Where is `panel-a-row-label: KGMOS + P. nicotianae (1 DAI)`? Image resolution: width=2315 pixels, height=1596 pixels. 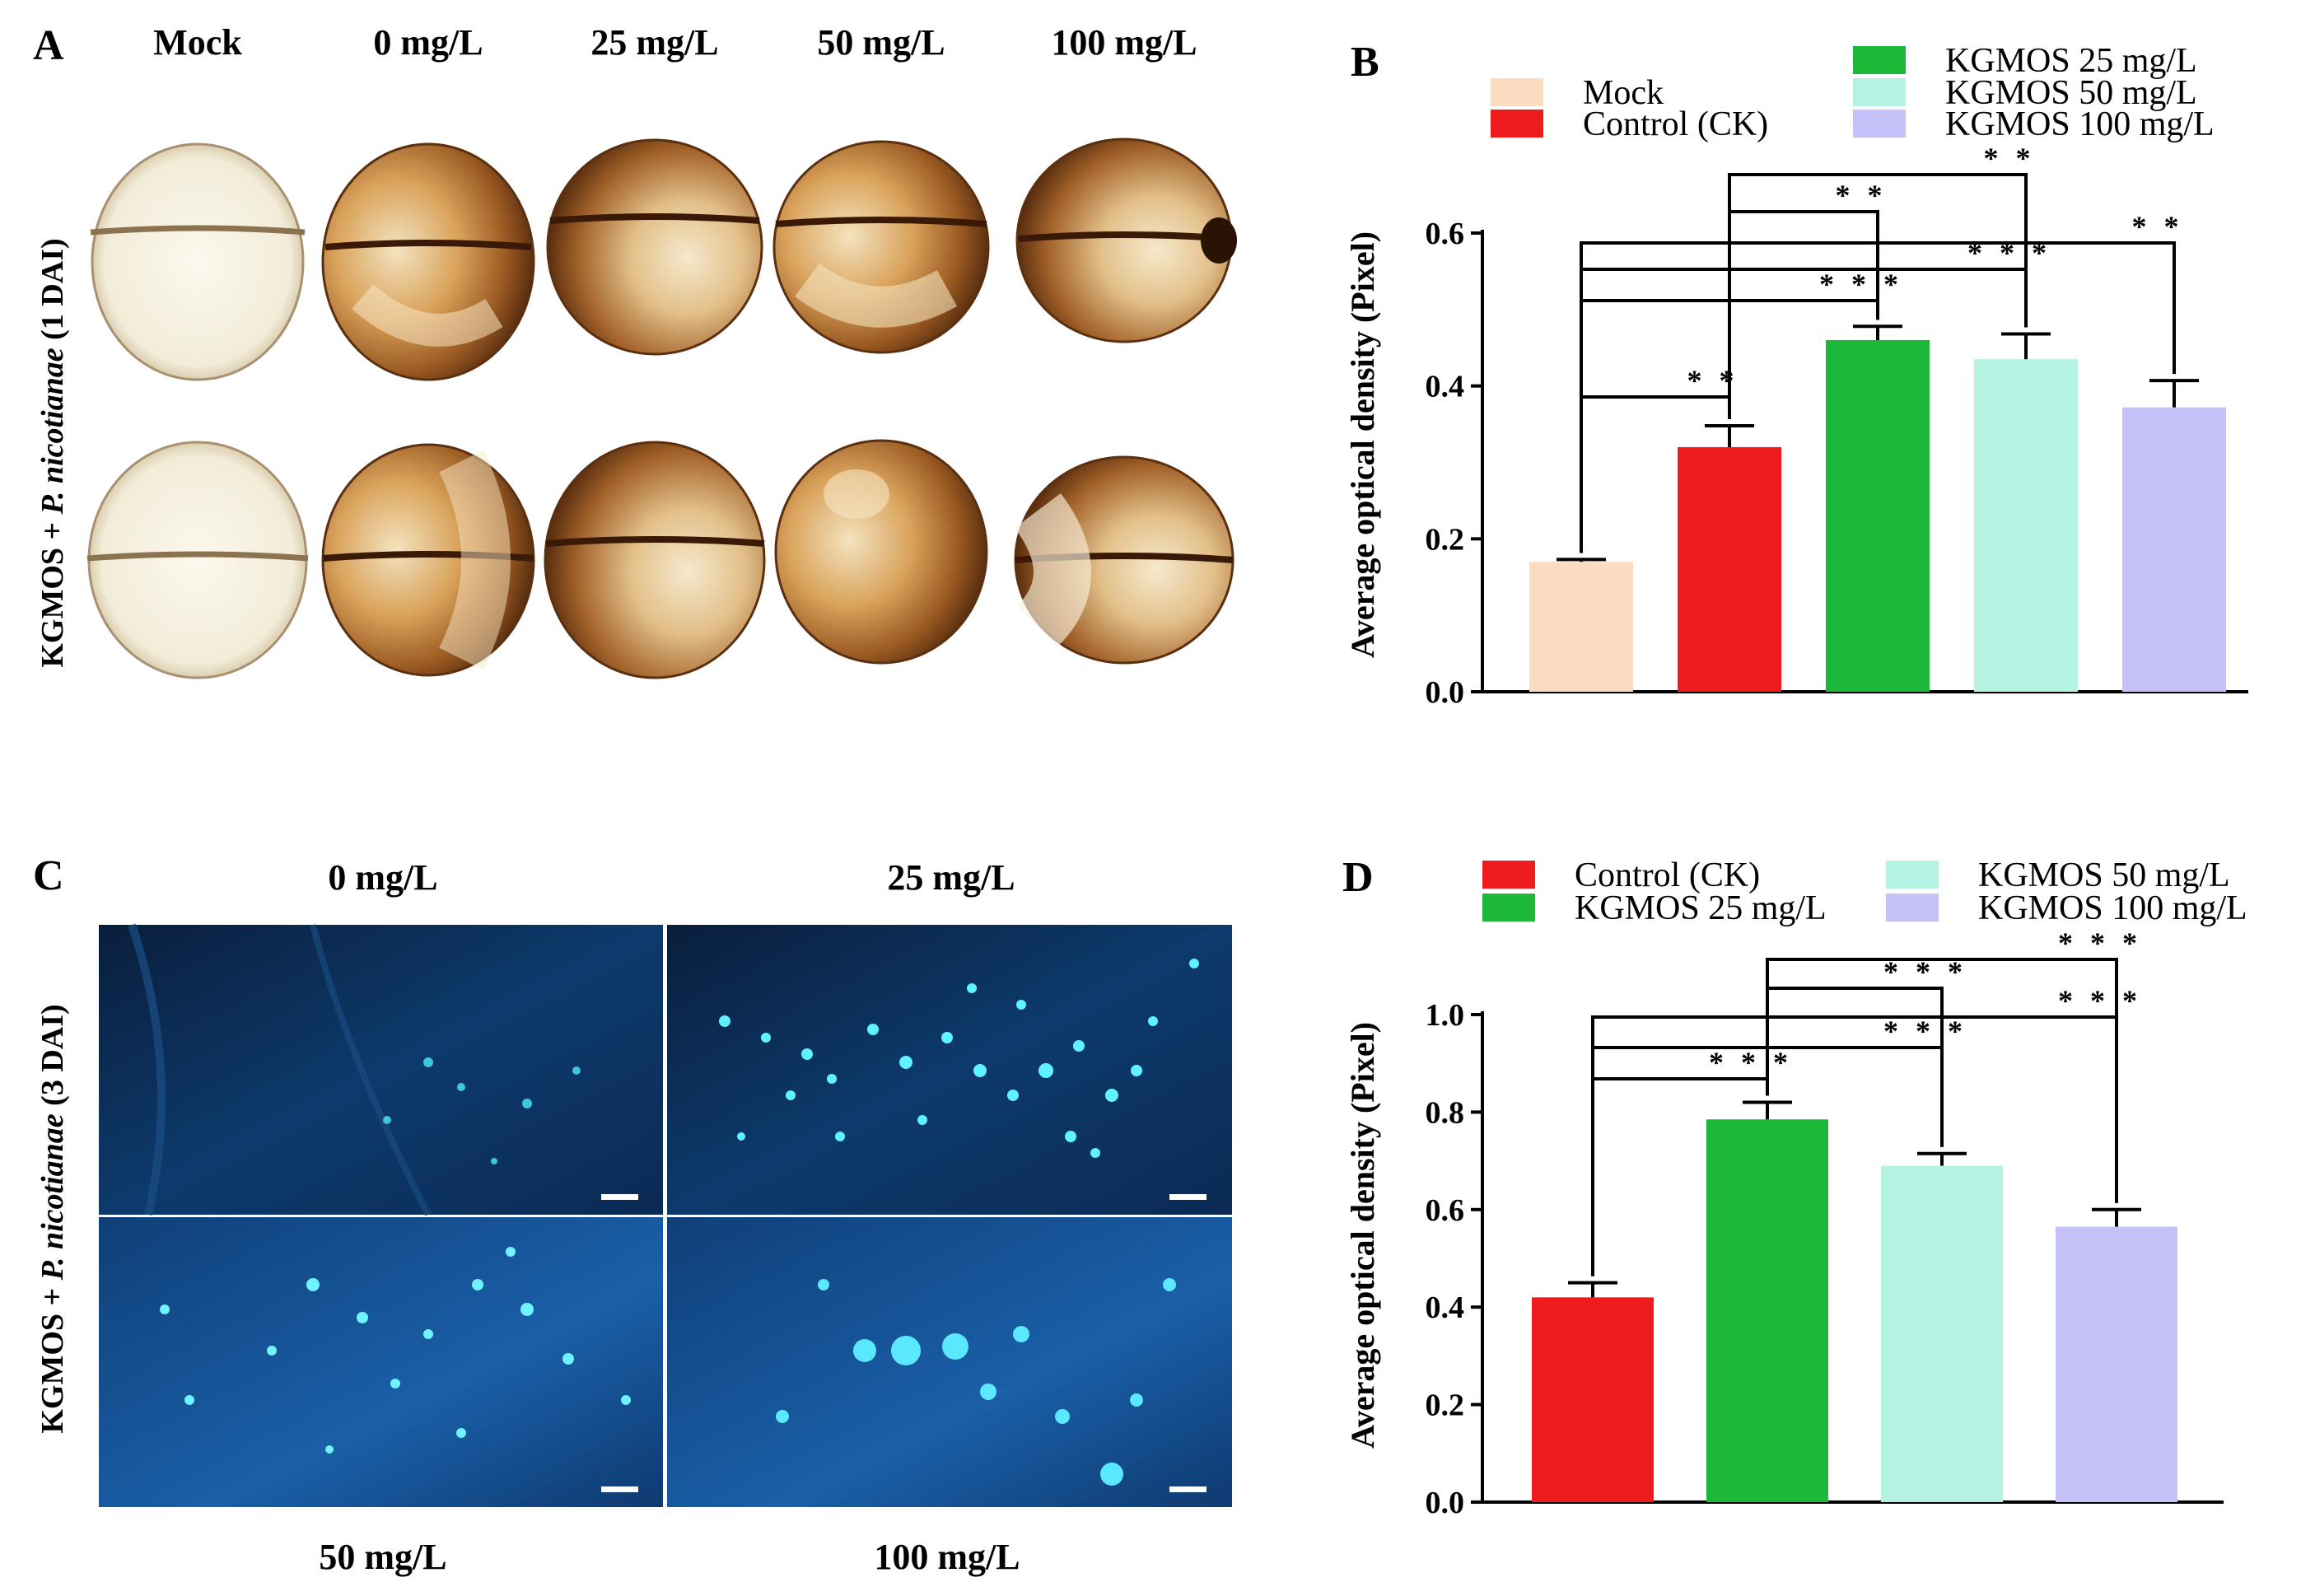 panel-a-row-label: KGMOS + P. nicotianae (1 DAI) is located at coordinates (52, 452).